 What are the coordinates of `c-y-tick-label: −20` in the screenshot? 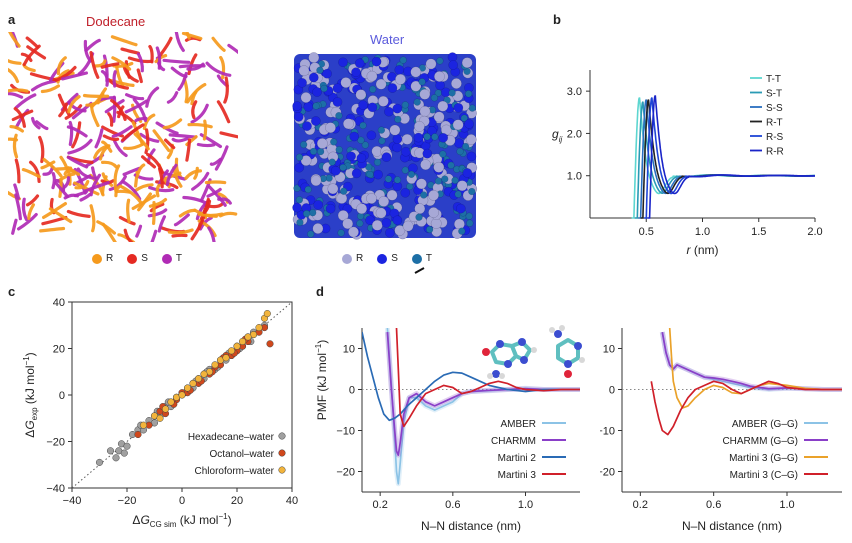 It's located at (55, 443).